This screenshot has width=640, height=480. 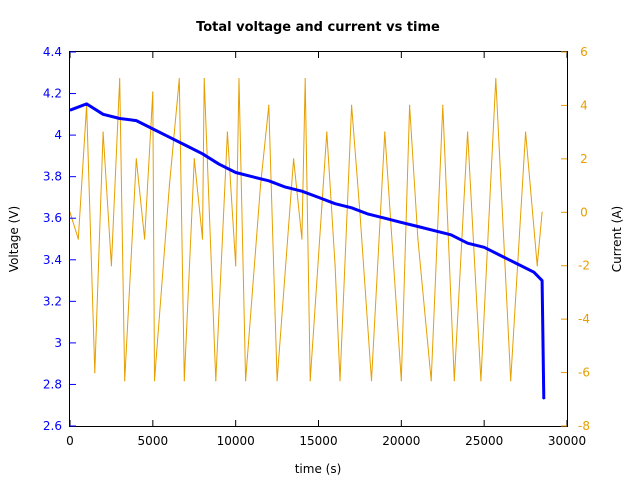 I want to click on y-left-tick-label: 3.8, so click(x=52, y=177).